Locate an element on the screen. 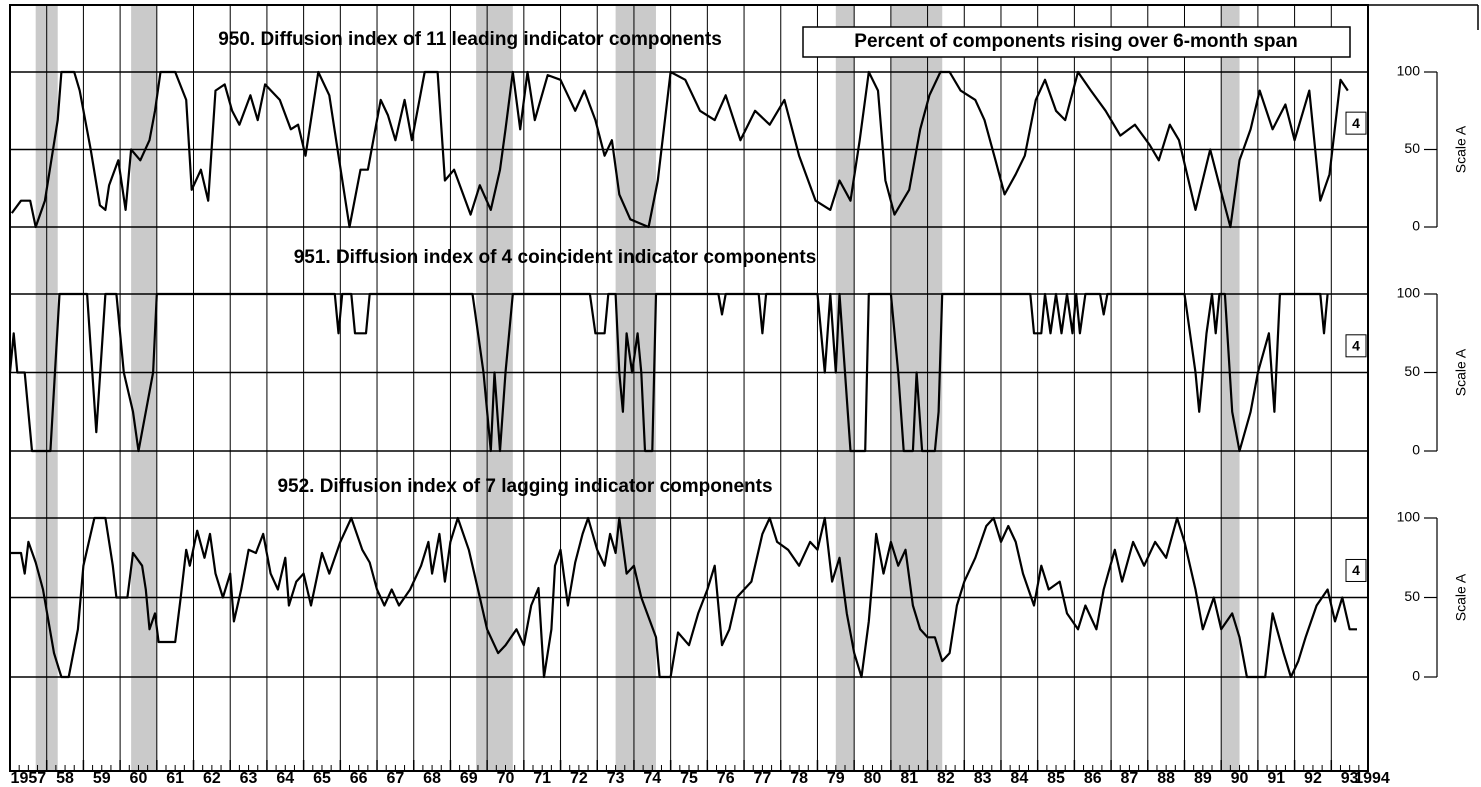 Image resolution: width=1481 pixels, height=787 pixels. x-tick-label: 86 is located at coordinates (1093, 778).